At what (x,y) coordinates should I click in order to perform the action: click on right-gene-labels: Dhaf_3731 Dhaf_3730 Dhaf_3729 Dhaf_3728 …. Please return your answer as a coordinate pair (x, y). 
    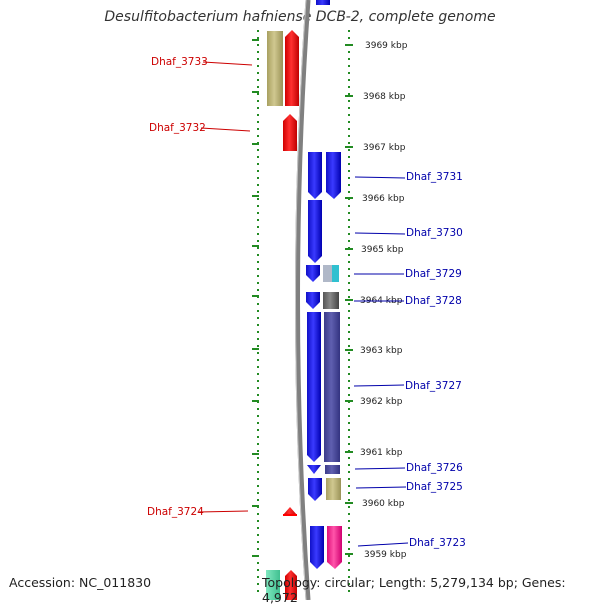
    Looking at the image, I should click on (435, 360).